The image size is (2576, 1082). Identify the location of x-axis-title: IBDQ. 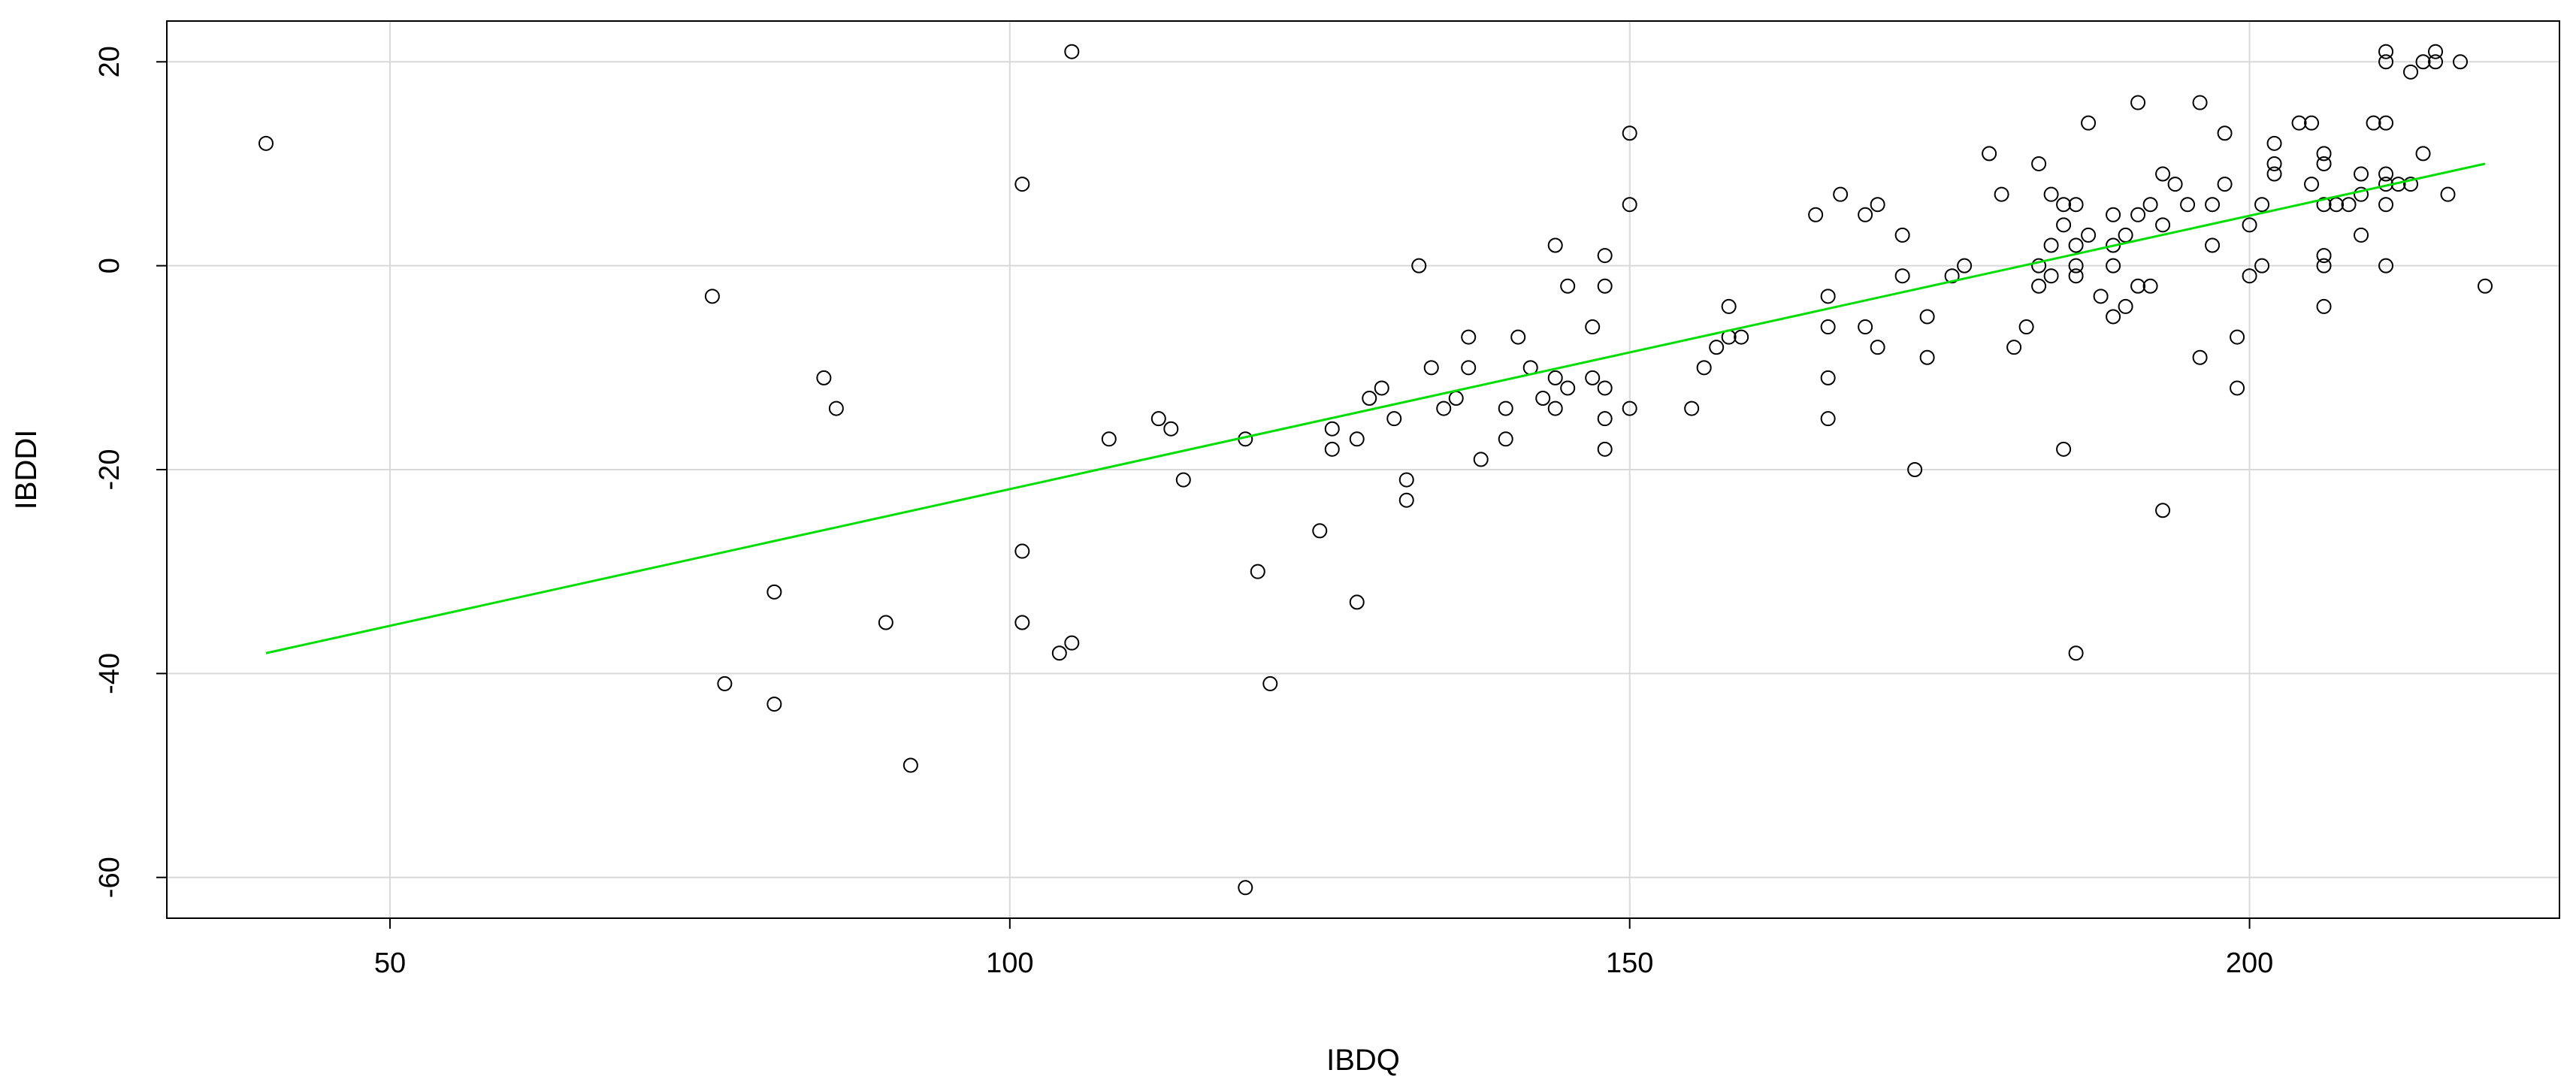
(1363, 1060).